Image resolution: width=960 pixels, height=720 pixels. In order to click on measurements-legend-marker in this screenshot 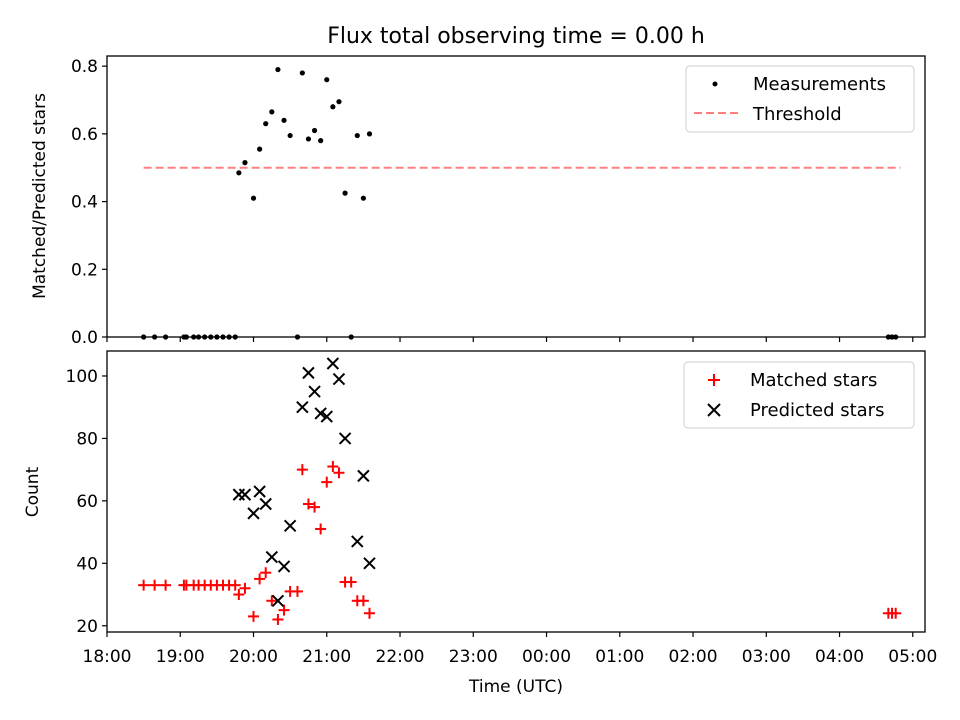, I will do `click(715, 84)`.